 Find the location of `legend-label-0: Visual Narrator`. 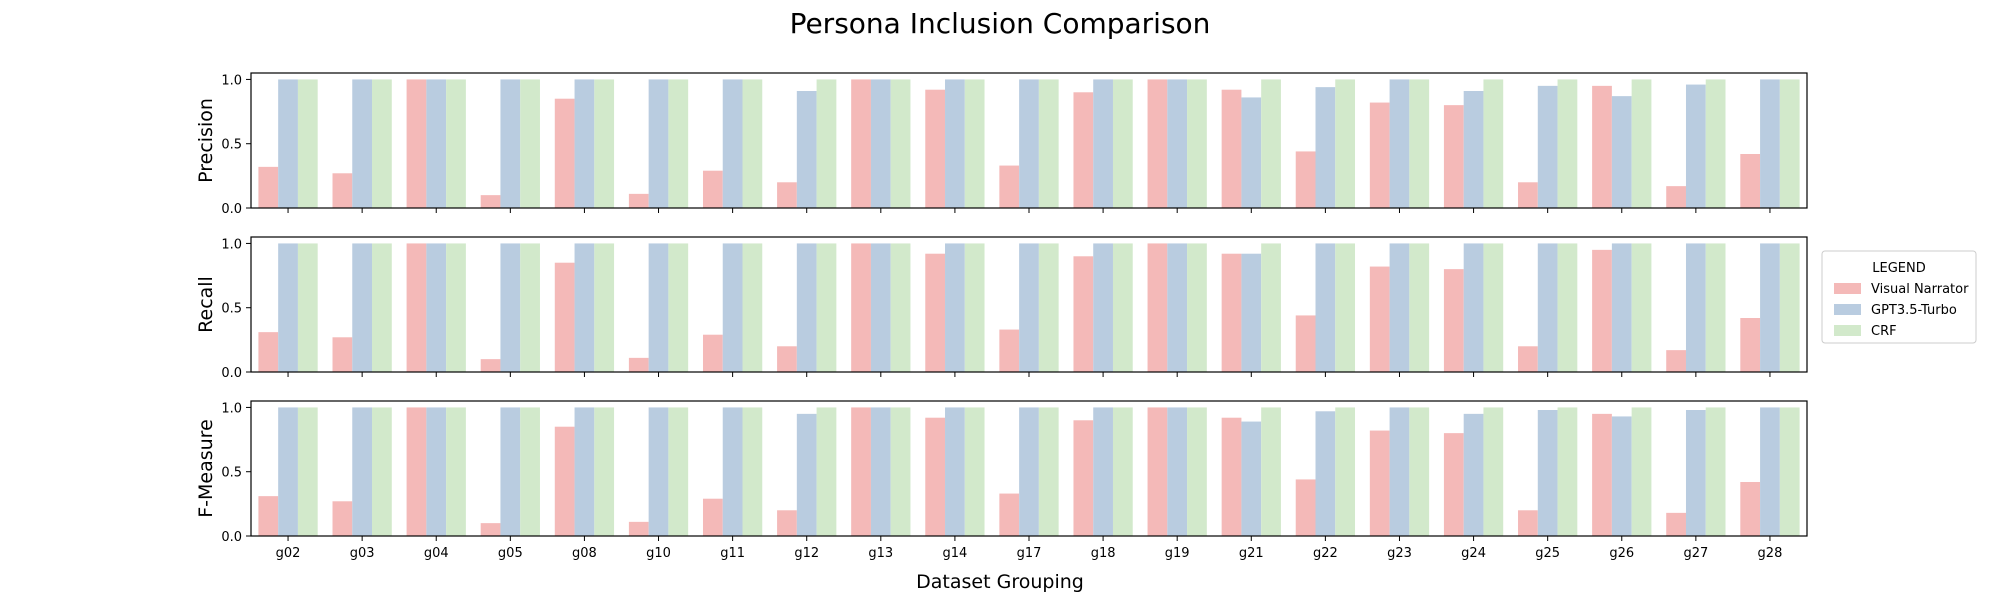

legend-label-0: Visual Narrator is located at coordinates (1920, 289).